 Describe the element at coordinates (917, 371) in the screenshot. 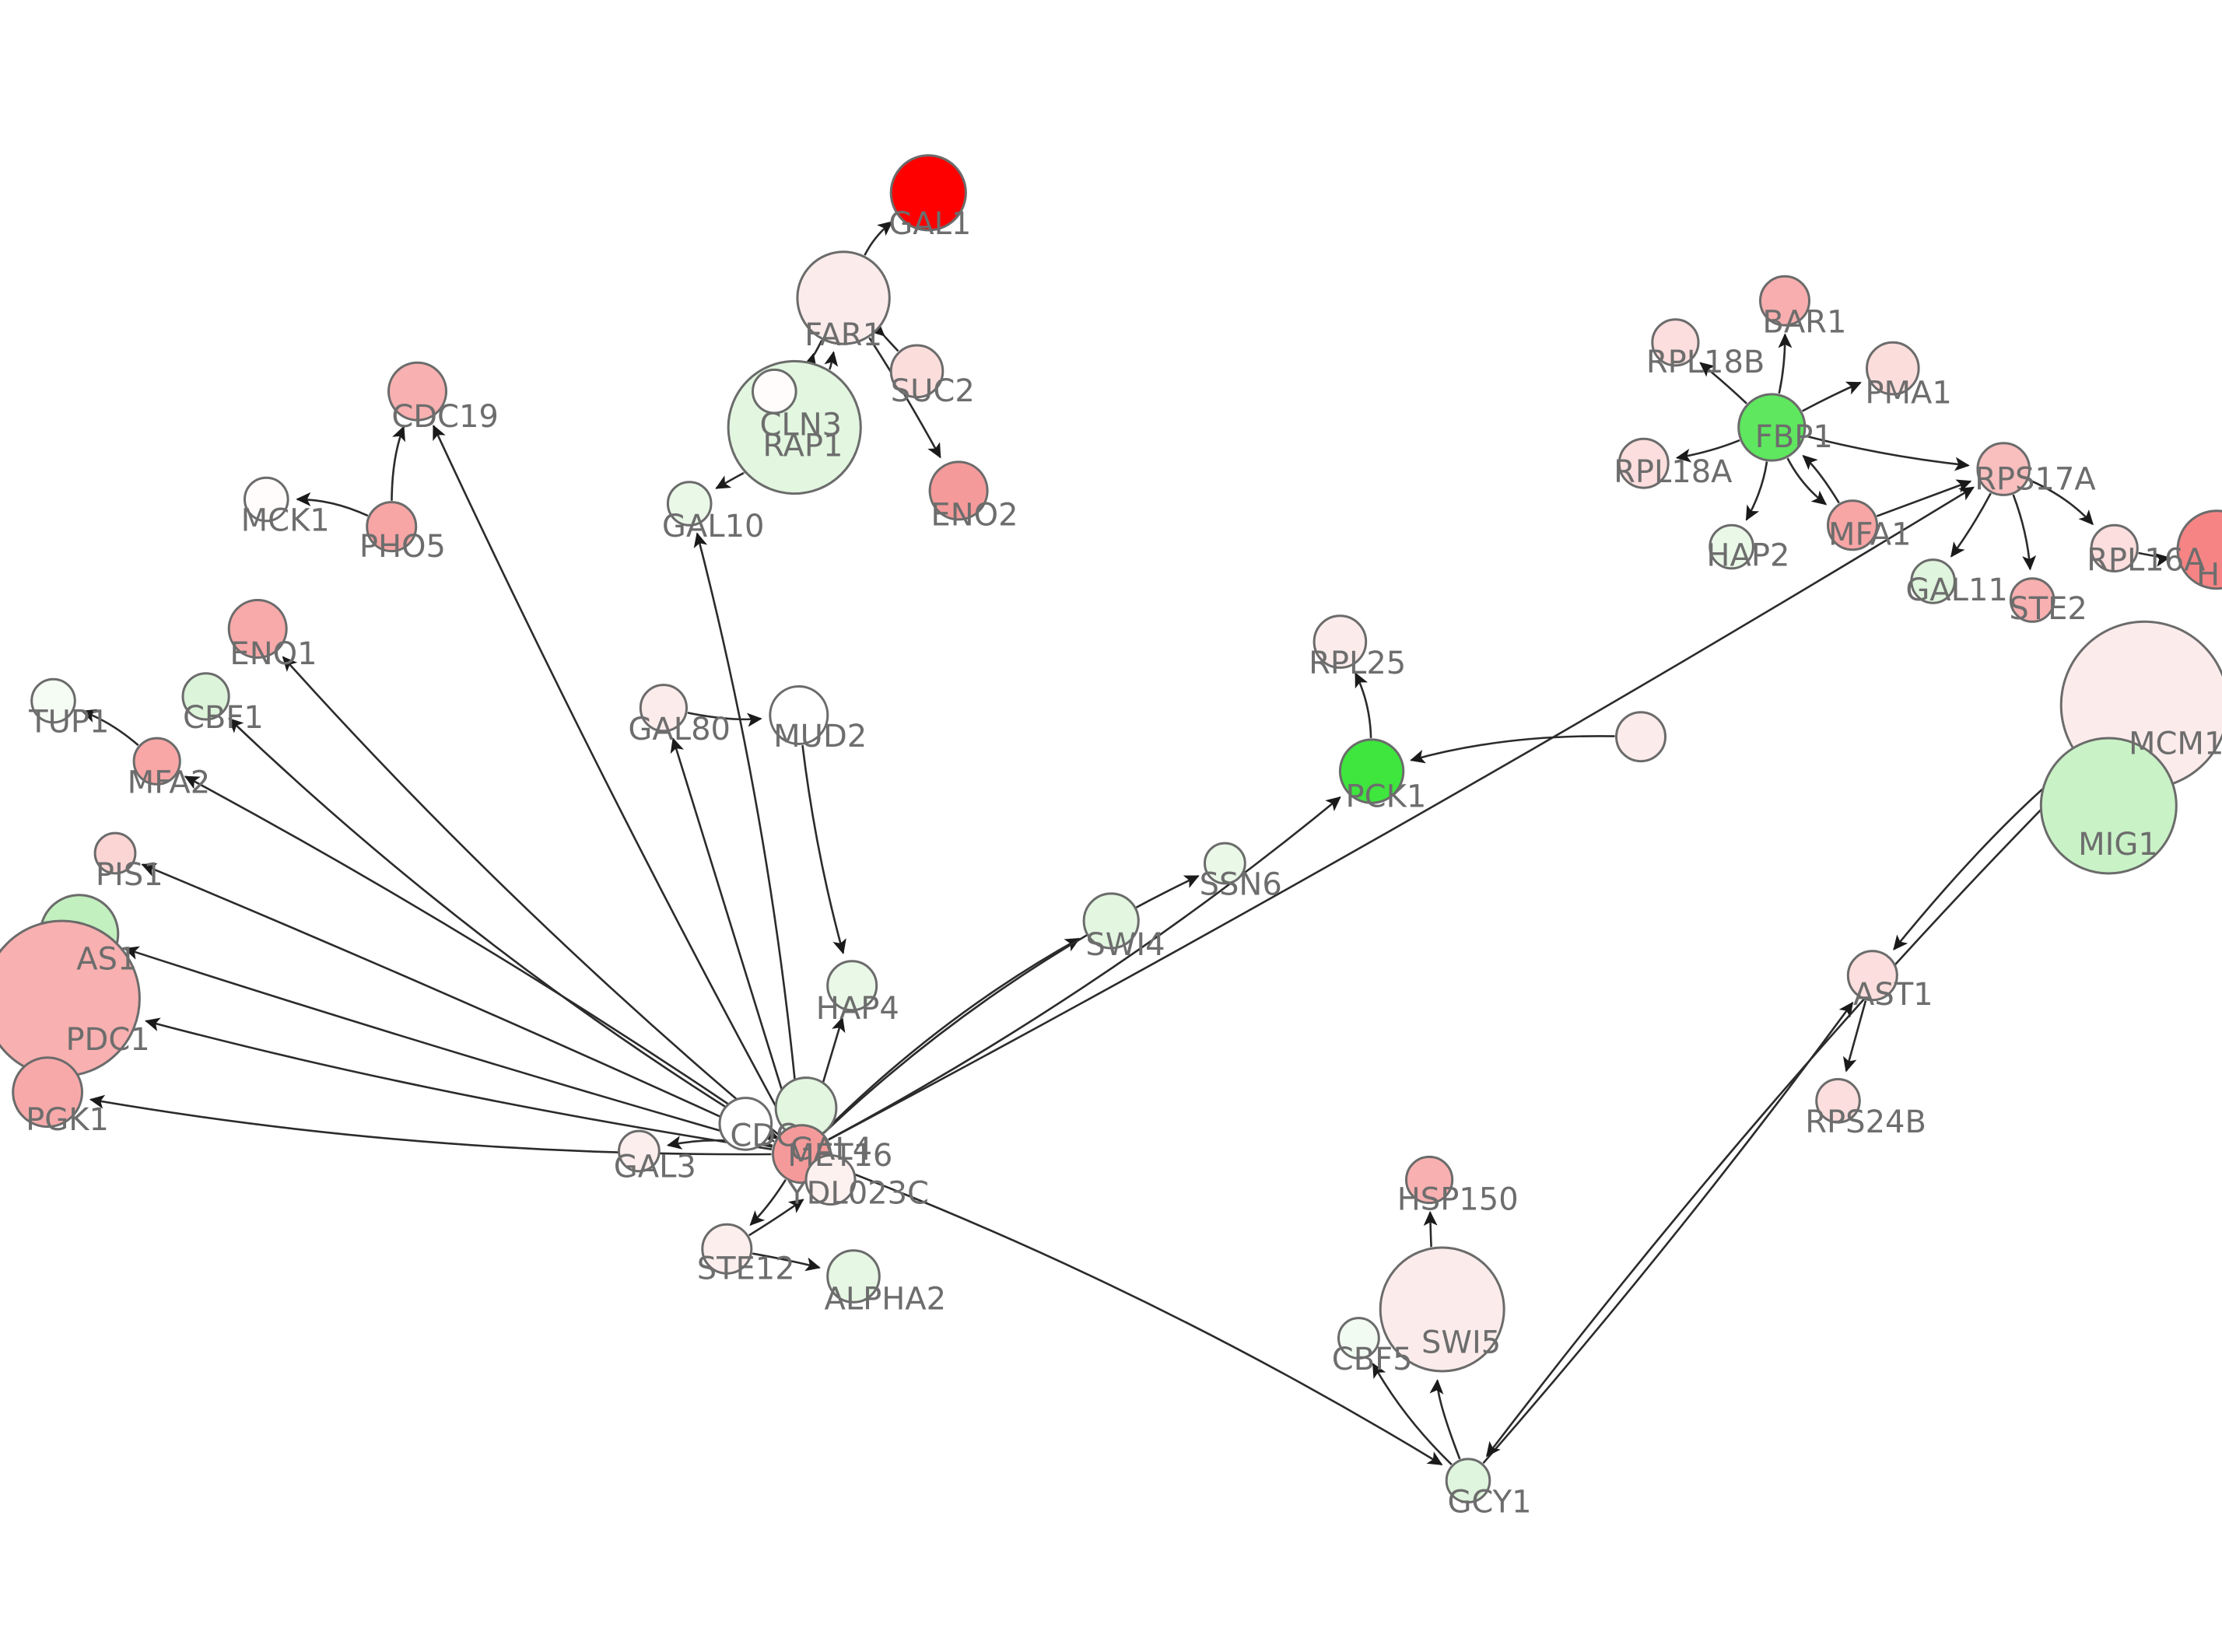

I see `network-node-suc2` at that location.